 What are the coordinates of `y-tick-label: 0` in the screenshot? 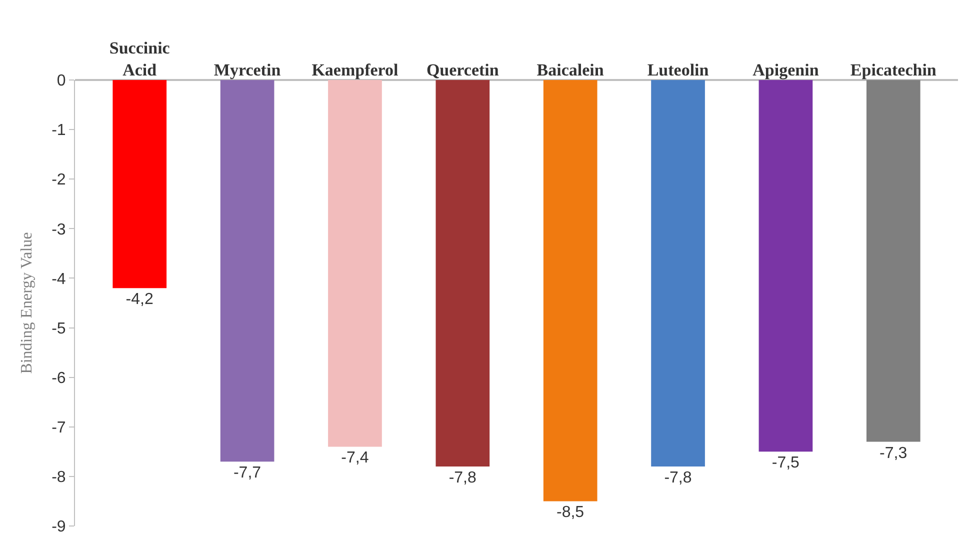 It's located at (61, 81).